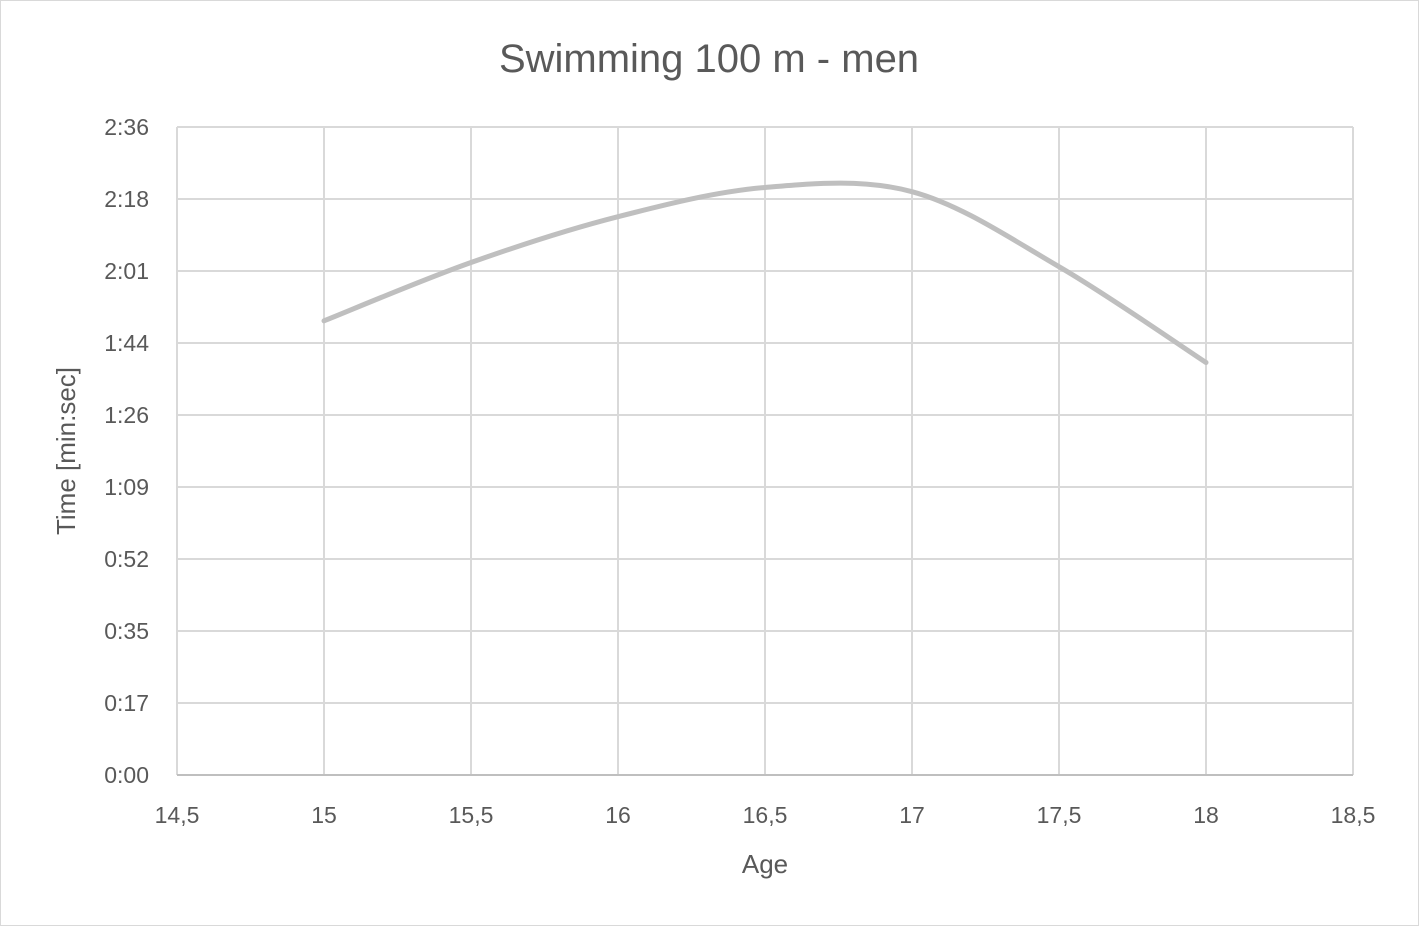  Describe the element at coordinates (765, 815) in the screenshot. I see `x-tick-label: 16,5` at that location.